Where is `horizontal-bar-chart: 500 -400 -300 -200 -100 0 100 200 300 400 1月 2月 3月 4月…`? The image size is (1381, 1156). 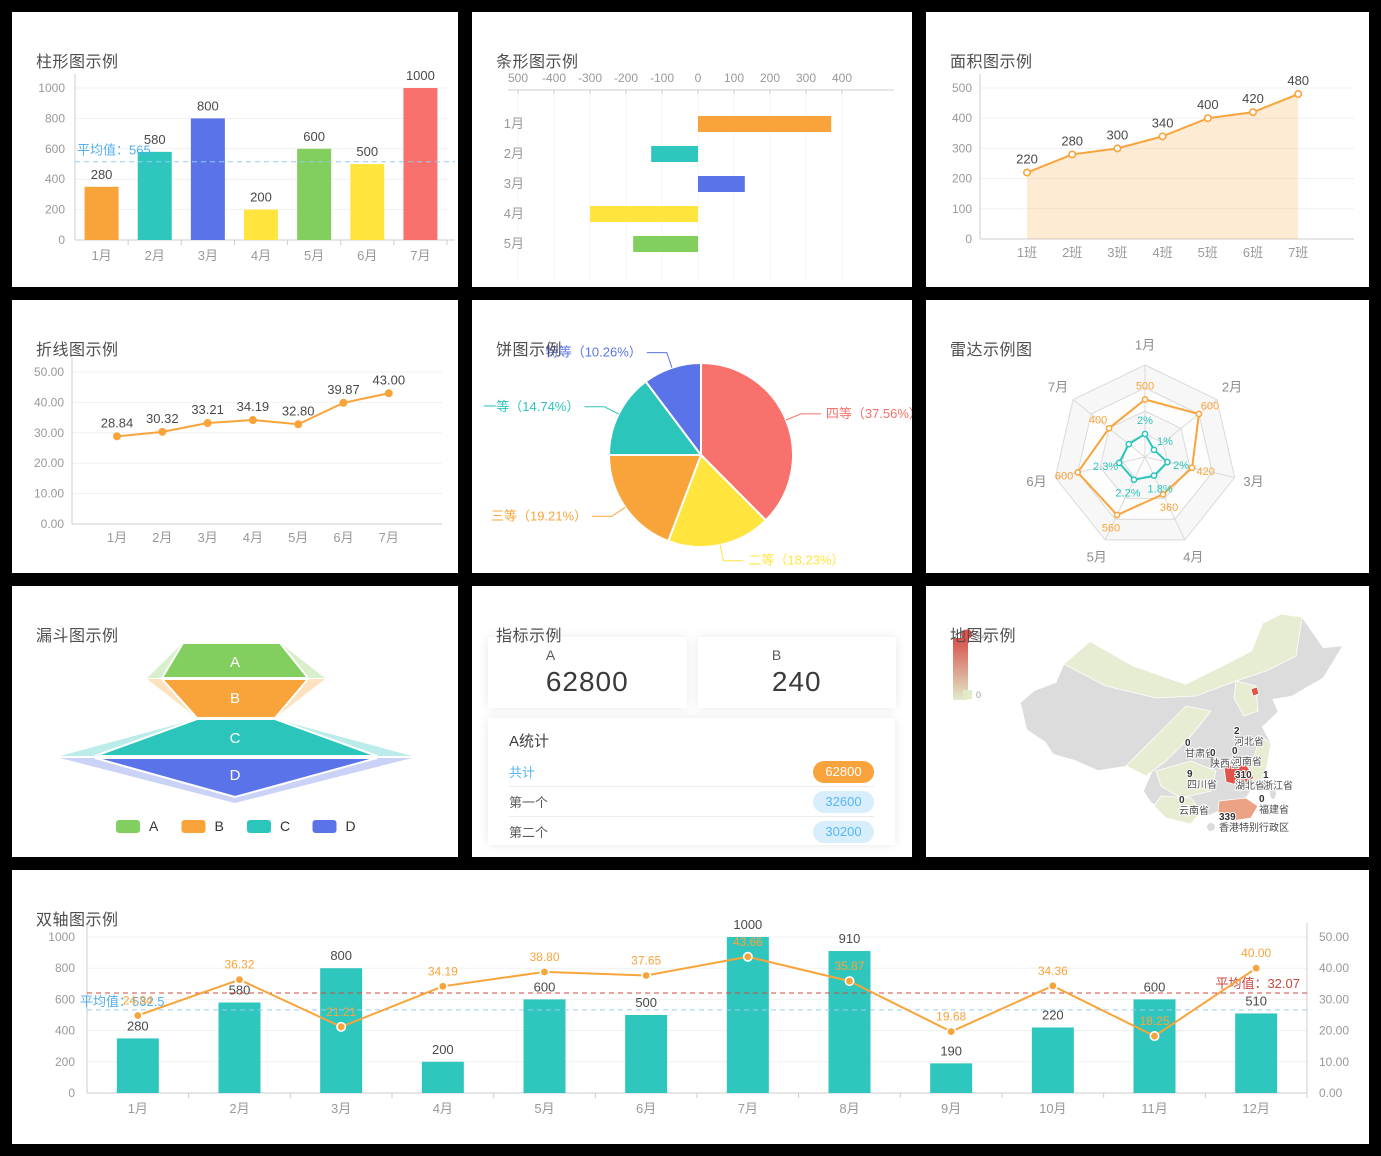
horizontal-bar-chart: 500 -400 -300 -200 -100 0 100 200 300 400 1月 2月 3月 4月… is located at coordinates (692, 149).